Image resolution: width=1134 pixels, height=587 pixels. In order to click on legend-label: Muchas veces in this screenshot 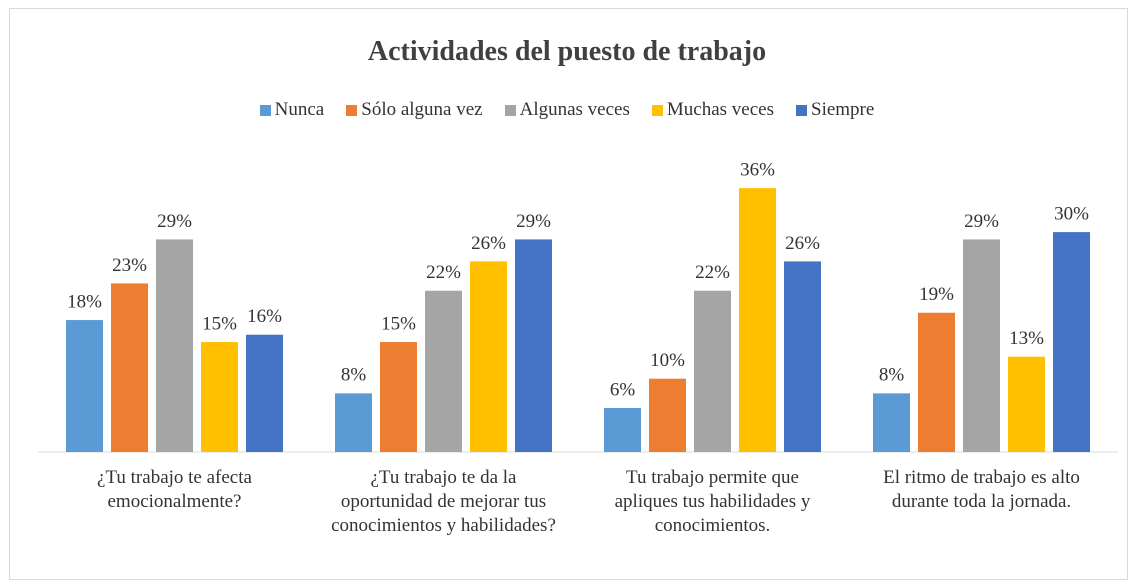, I will do `click(720, 109)`.